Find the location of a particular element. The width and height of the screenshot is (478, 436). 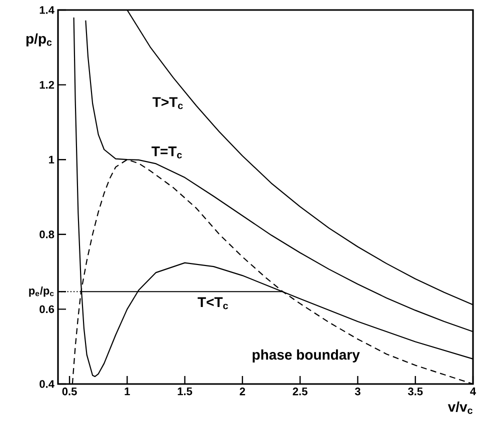

x-tick-label: 0.5 is located at coordinates (69, 392).